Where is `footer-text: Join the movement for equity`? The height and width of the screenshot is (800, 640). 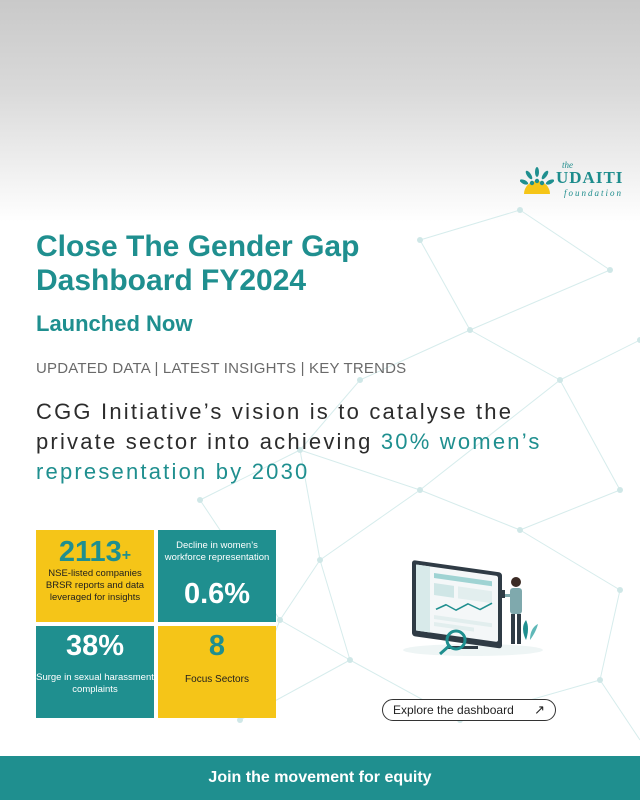 footer-text: Join the movement for equity is located at coordinates (320, 777).